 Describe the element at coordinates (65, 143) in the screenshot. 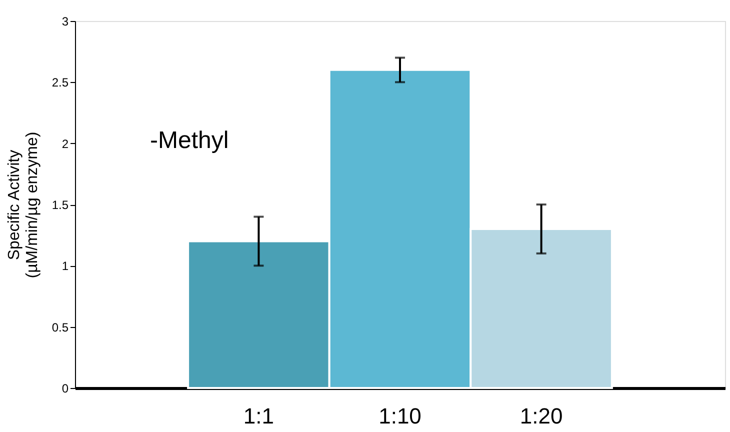

I see `y-tick-label: 2` at that location.